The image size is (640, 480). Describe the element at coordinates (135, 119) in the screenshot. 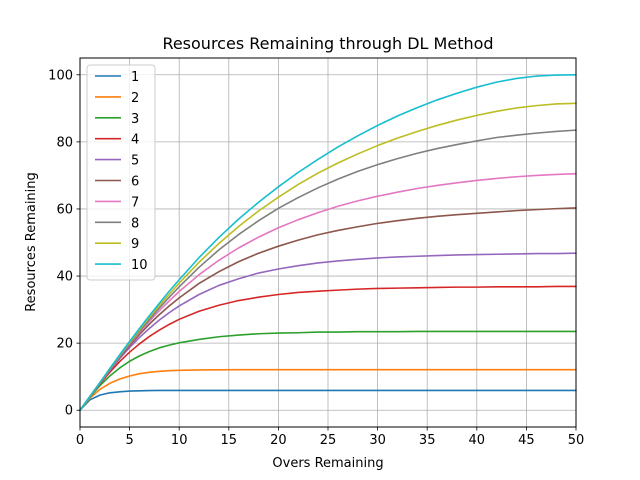

I see `legend-label-3: 3` at that location.